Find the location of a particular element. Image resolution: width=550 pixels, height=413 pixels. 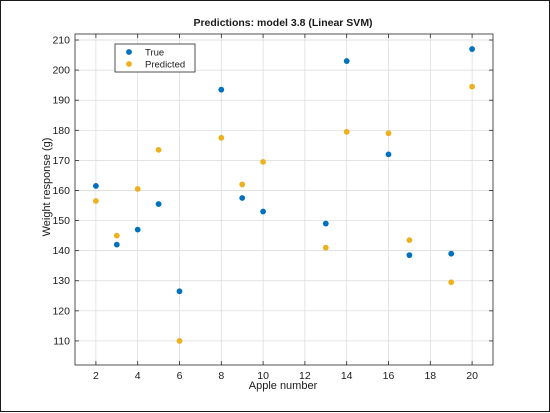

x-tick-label: 12 is located at coordinates (305, 376).